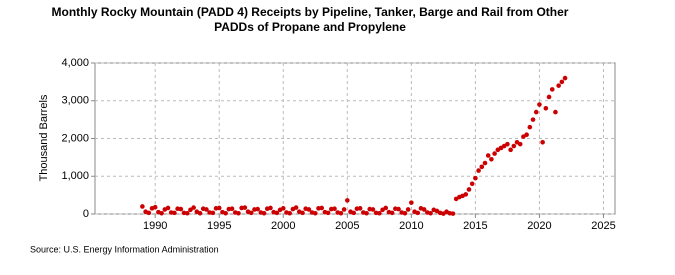 This screenshot has height=275, width=675. What do you see at coordinates (75, 101) in the screenshot?
I see `y-tick-label: 3,000` at bounding box center [75, 101].